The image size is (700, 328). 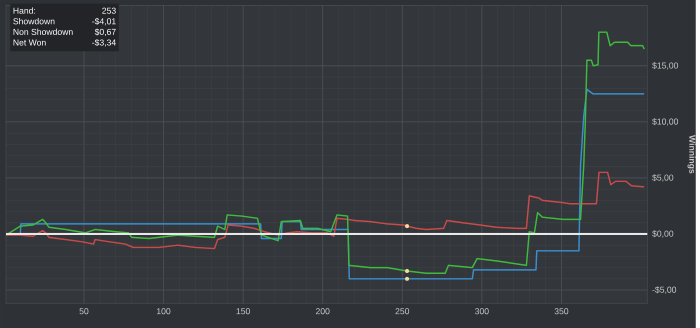 I want to click on annotation: -$3,34, so click(x=104, y=43).